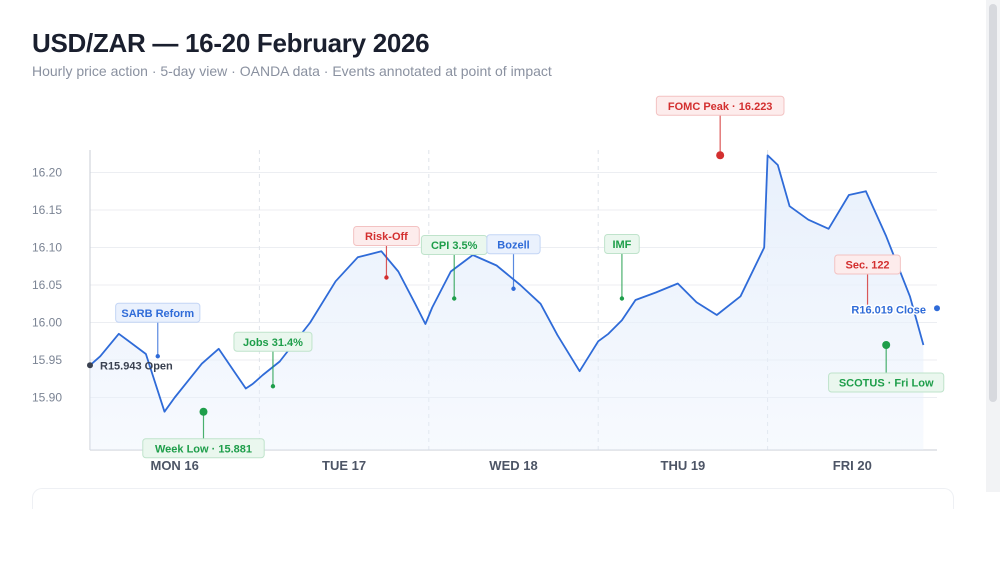  Describe the element at coordinates (454, 246) in the screenshot. I see `annotation-label: CPI 3.5%` at that location.